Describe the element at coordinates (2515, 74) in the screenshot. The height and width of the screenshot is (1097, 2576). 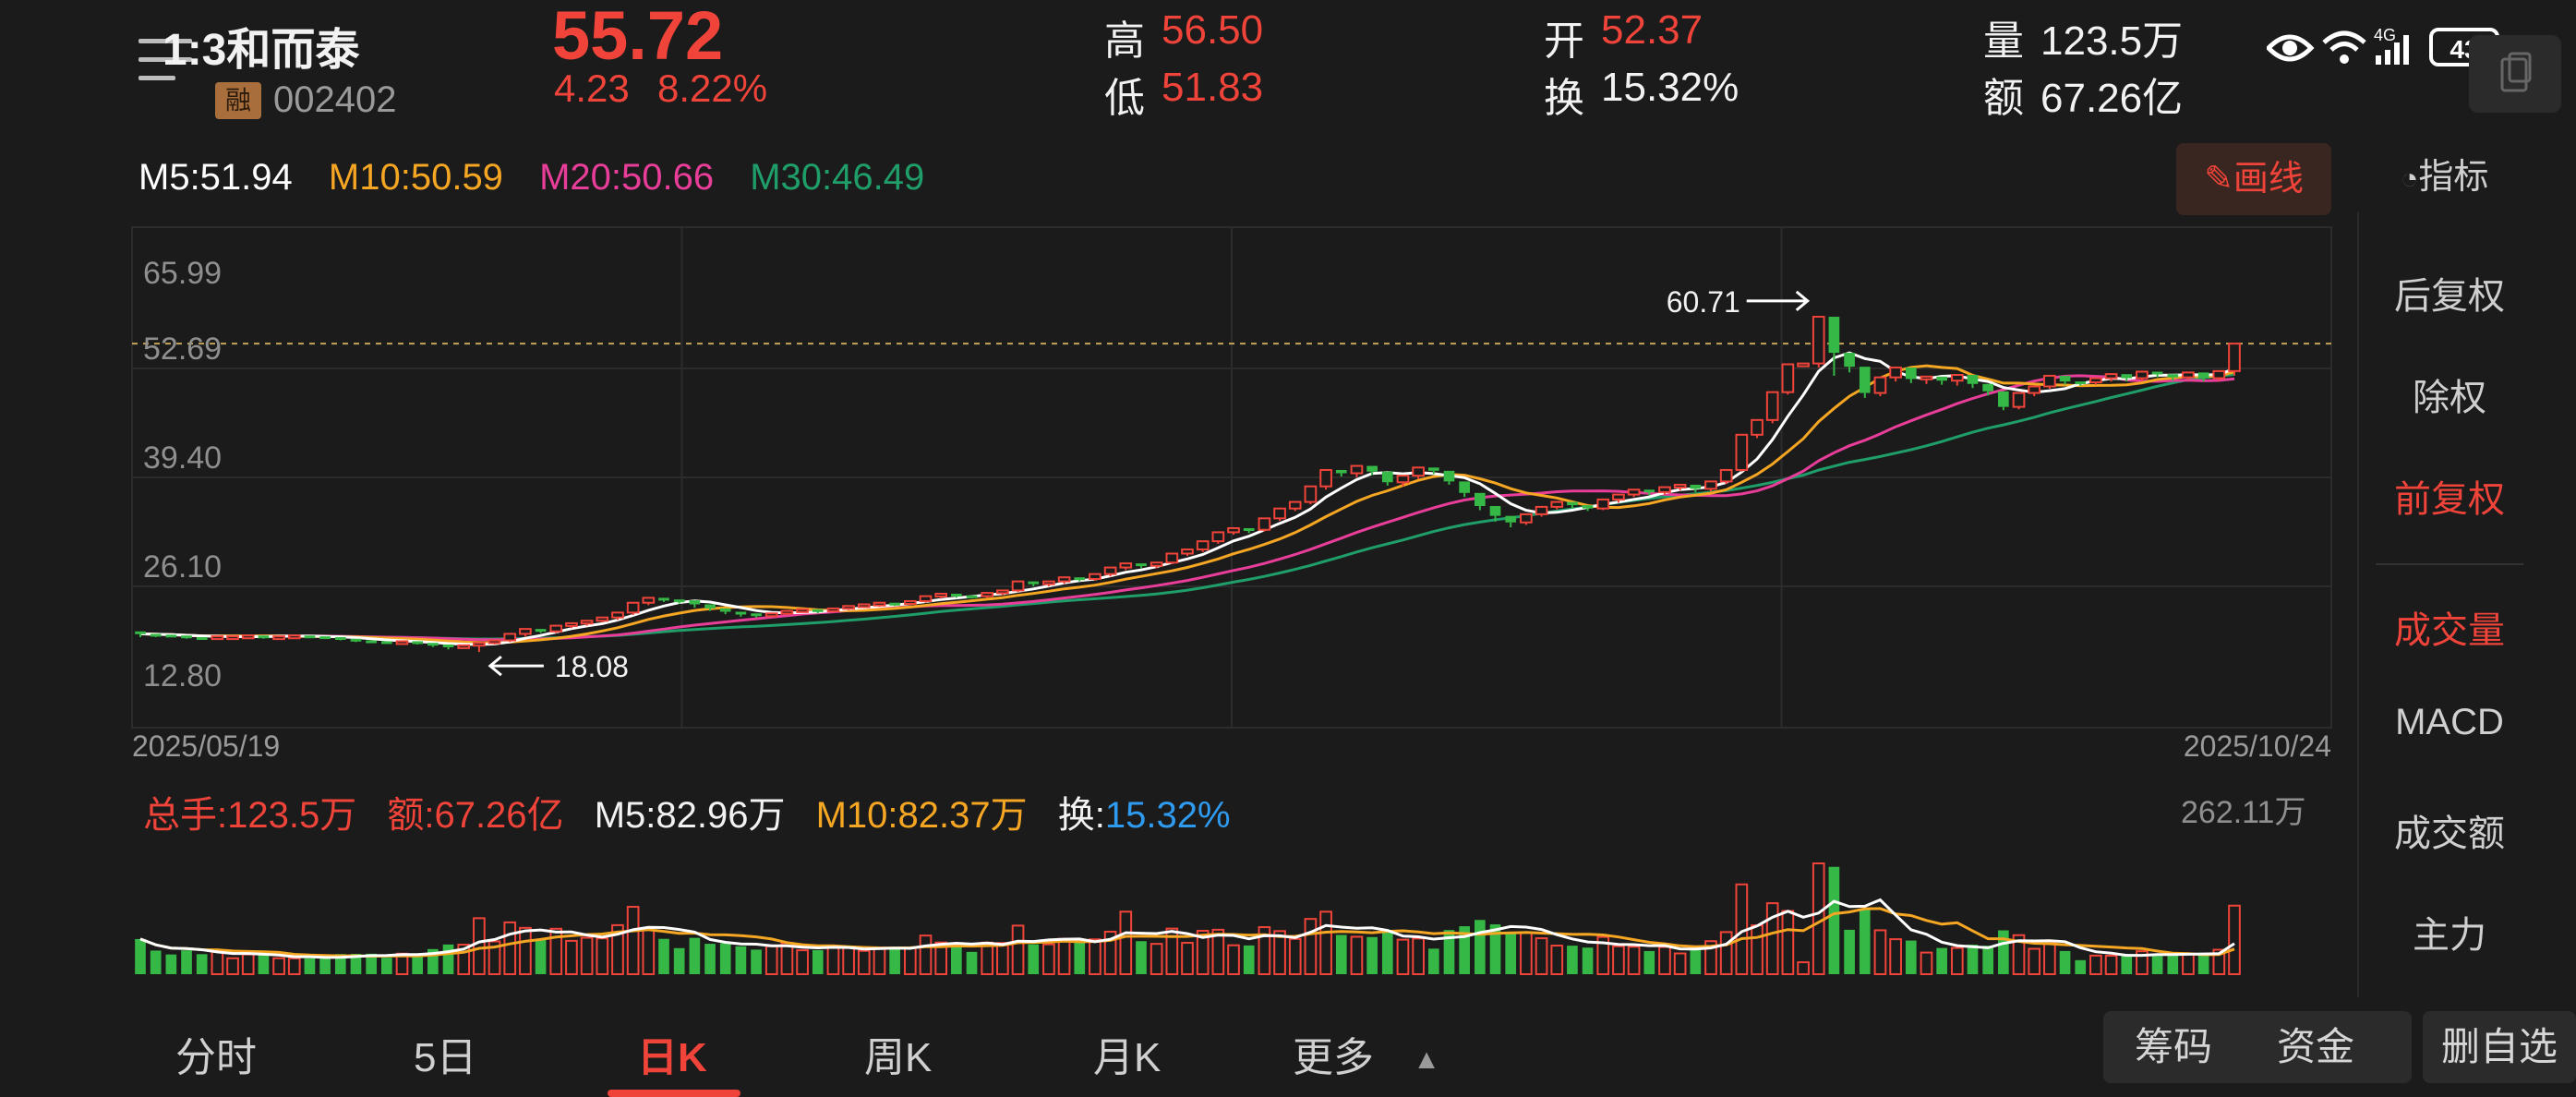
I see `window-mode-button` at that location.